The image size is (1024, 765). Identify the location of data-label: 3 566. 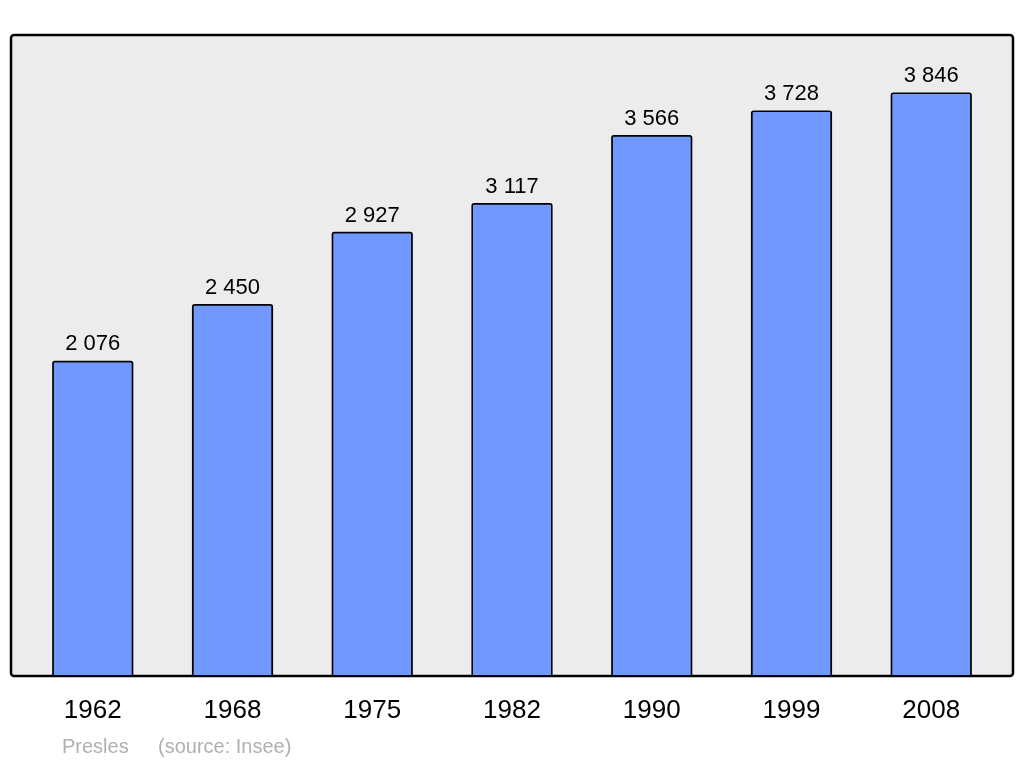
(652, 117).